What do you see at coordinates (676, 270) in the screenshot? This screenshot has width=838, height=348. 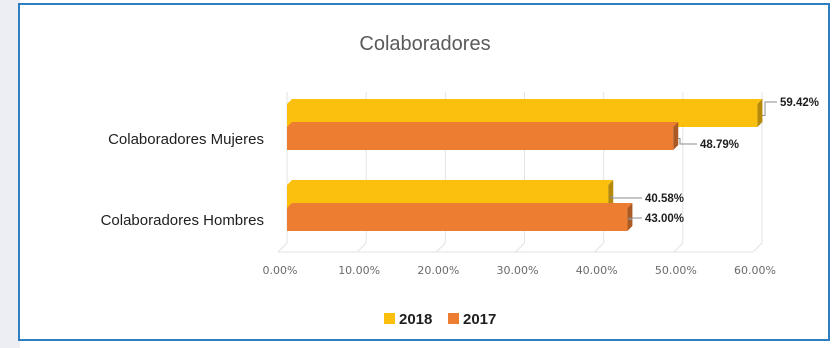 I see `x-tick-label: 50.00%` at bounding box center [676, 270].